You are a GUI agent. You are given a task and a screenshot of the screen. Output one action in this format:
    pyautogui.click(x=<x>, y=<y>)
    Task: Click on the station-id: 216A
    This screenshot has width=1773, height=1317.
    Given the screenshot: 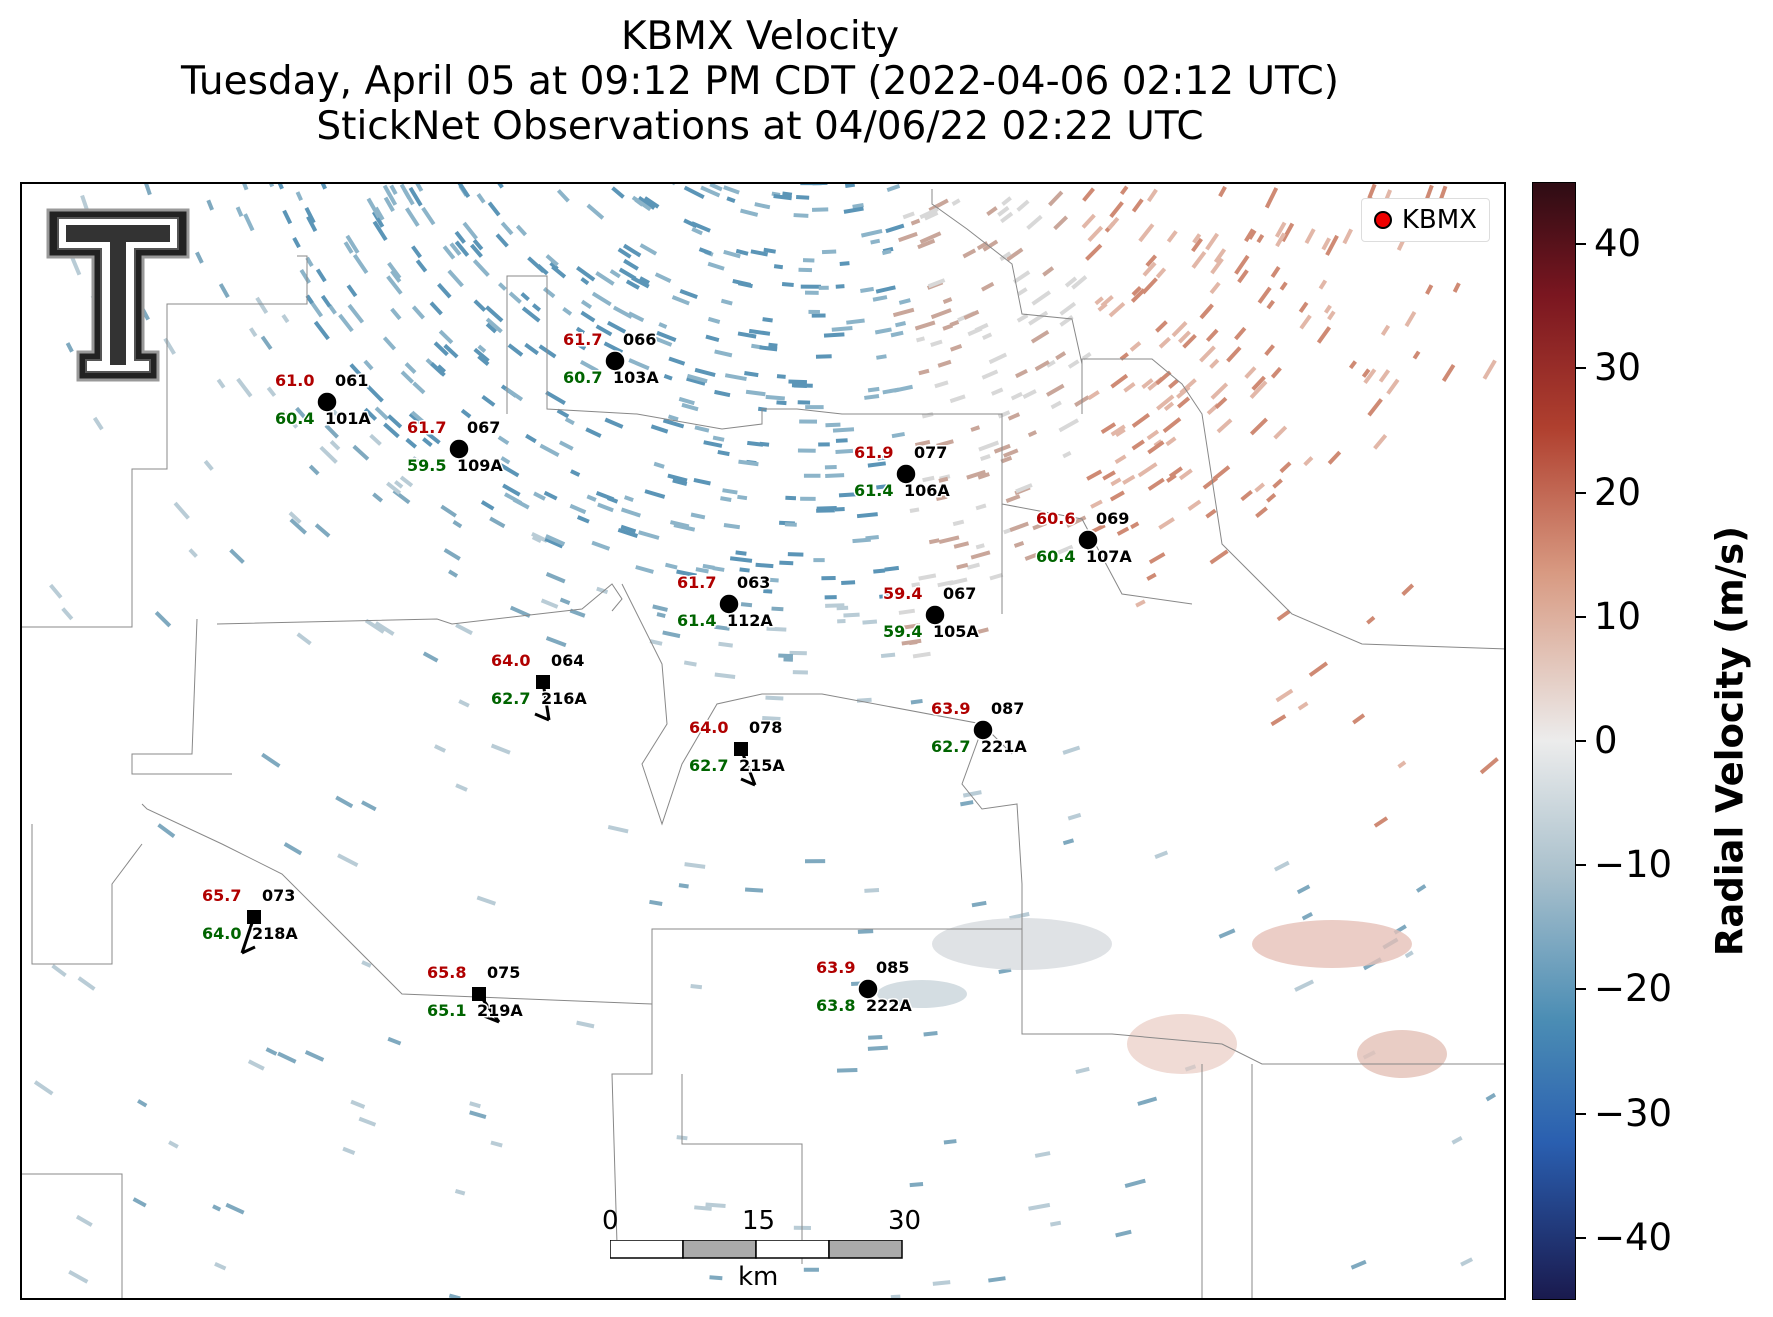 What is the action you would take?
    pyautogui.click(x=564, y=698)
    